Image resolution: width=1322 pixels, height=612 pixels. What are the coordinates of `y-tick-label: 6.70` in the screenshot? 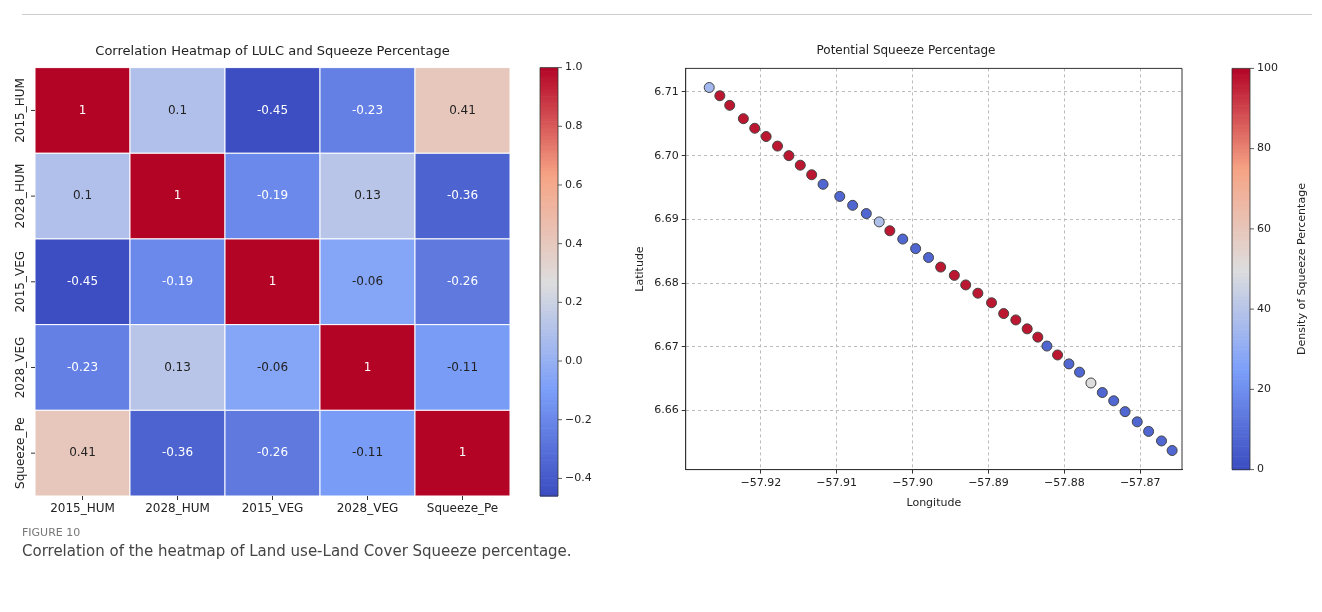 It's located at (666, 155).